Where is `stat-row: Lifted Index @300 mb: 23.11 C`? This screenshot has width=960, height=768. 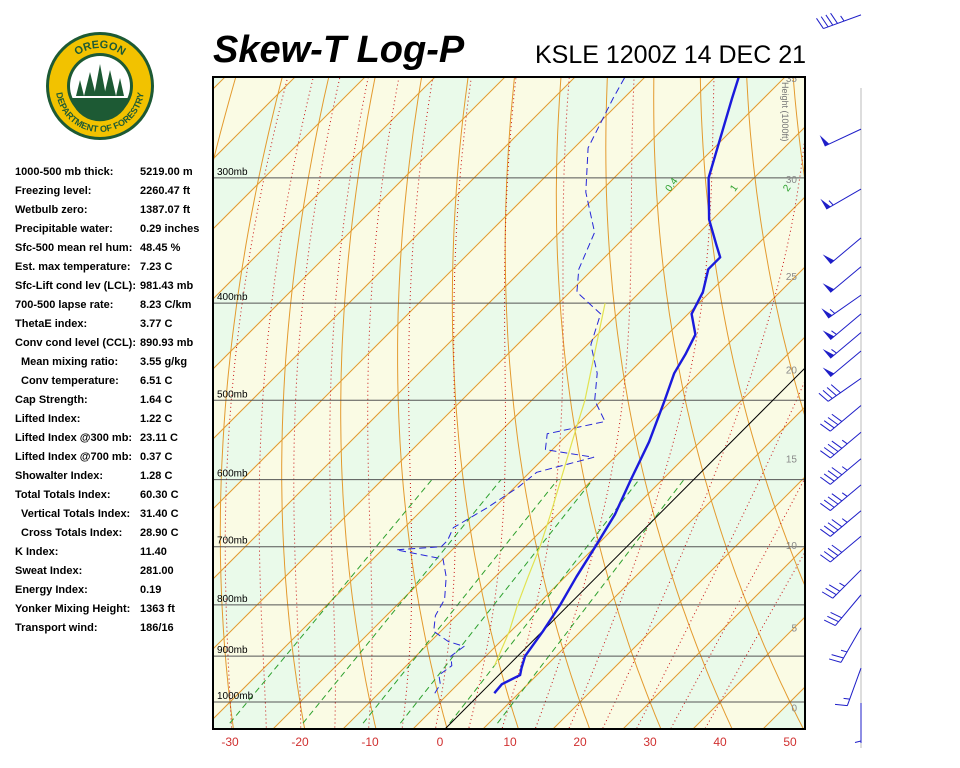
stat-row: Lifted Index @300 mb: 23.11 C is located at coordinates (115, 441).